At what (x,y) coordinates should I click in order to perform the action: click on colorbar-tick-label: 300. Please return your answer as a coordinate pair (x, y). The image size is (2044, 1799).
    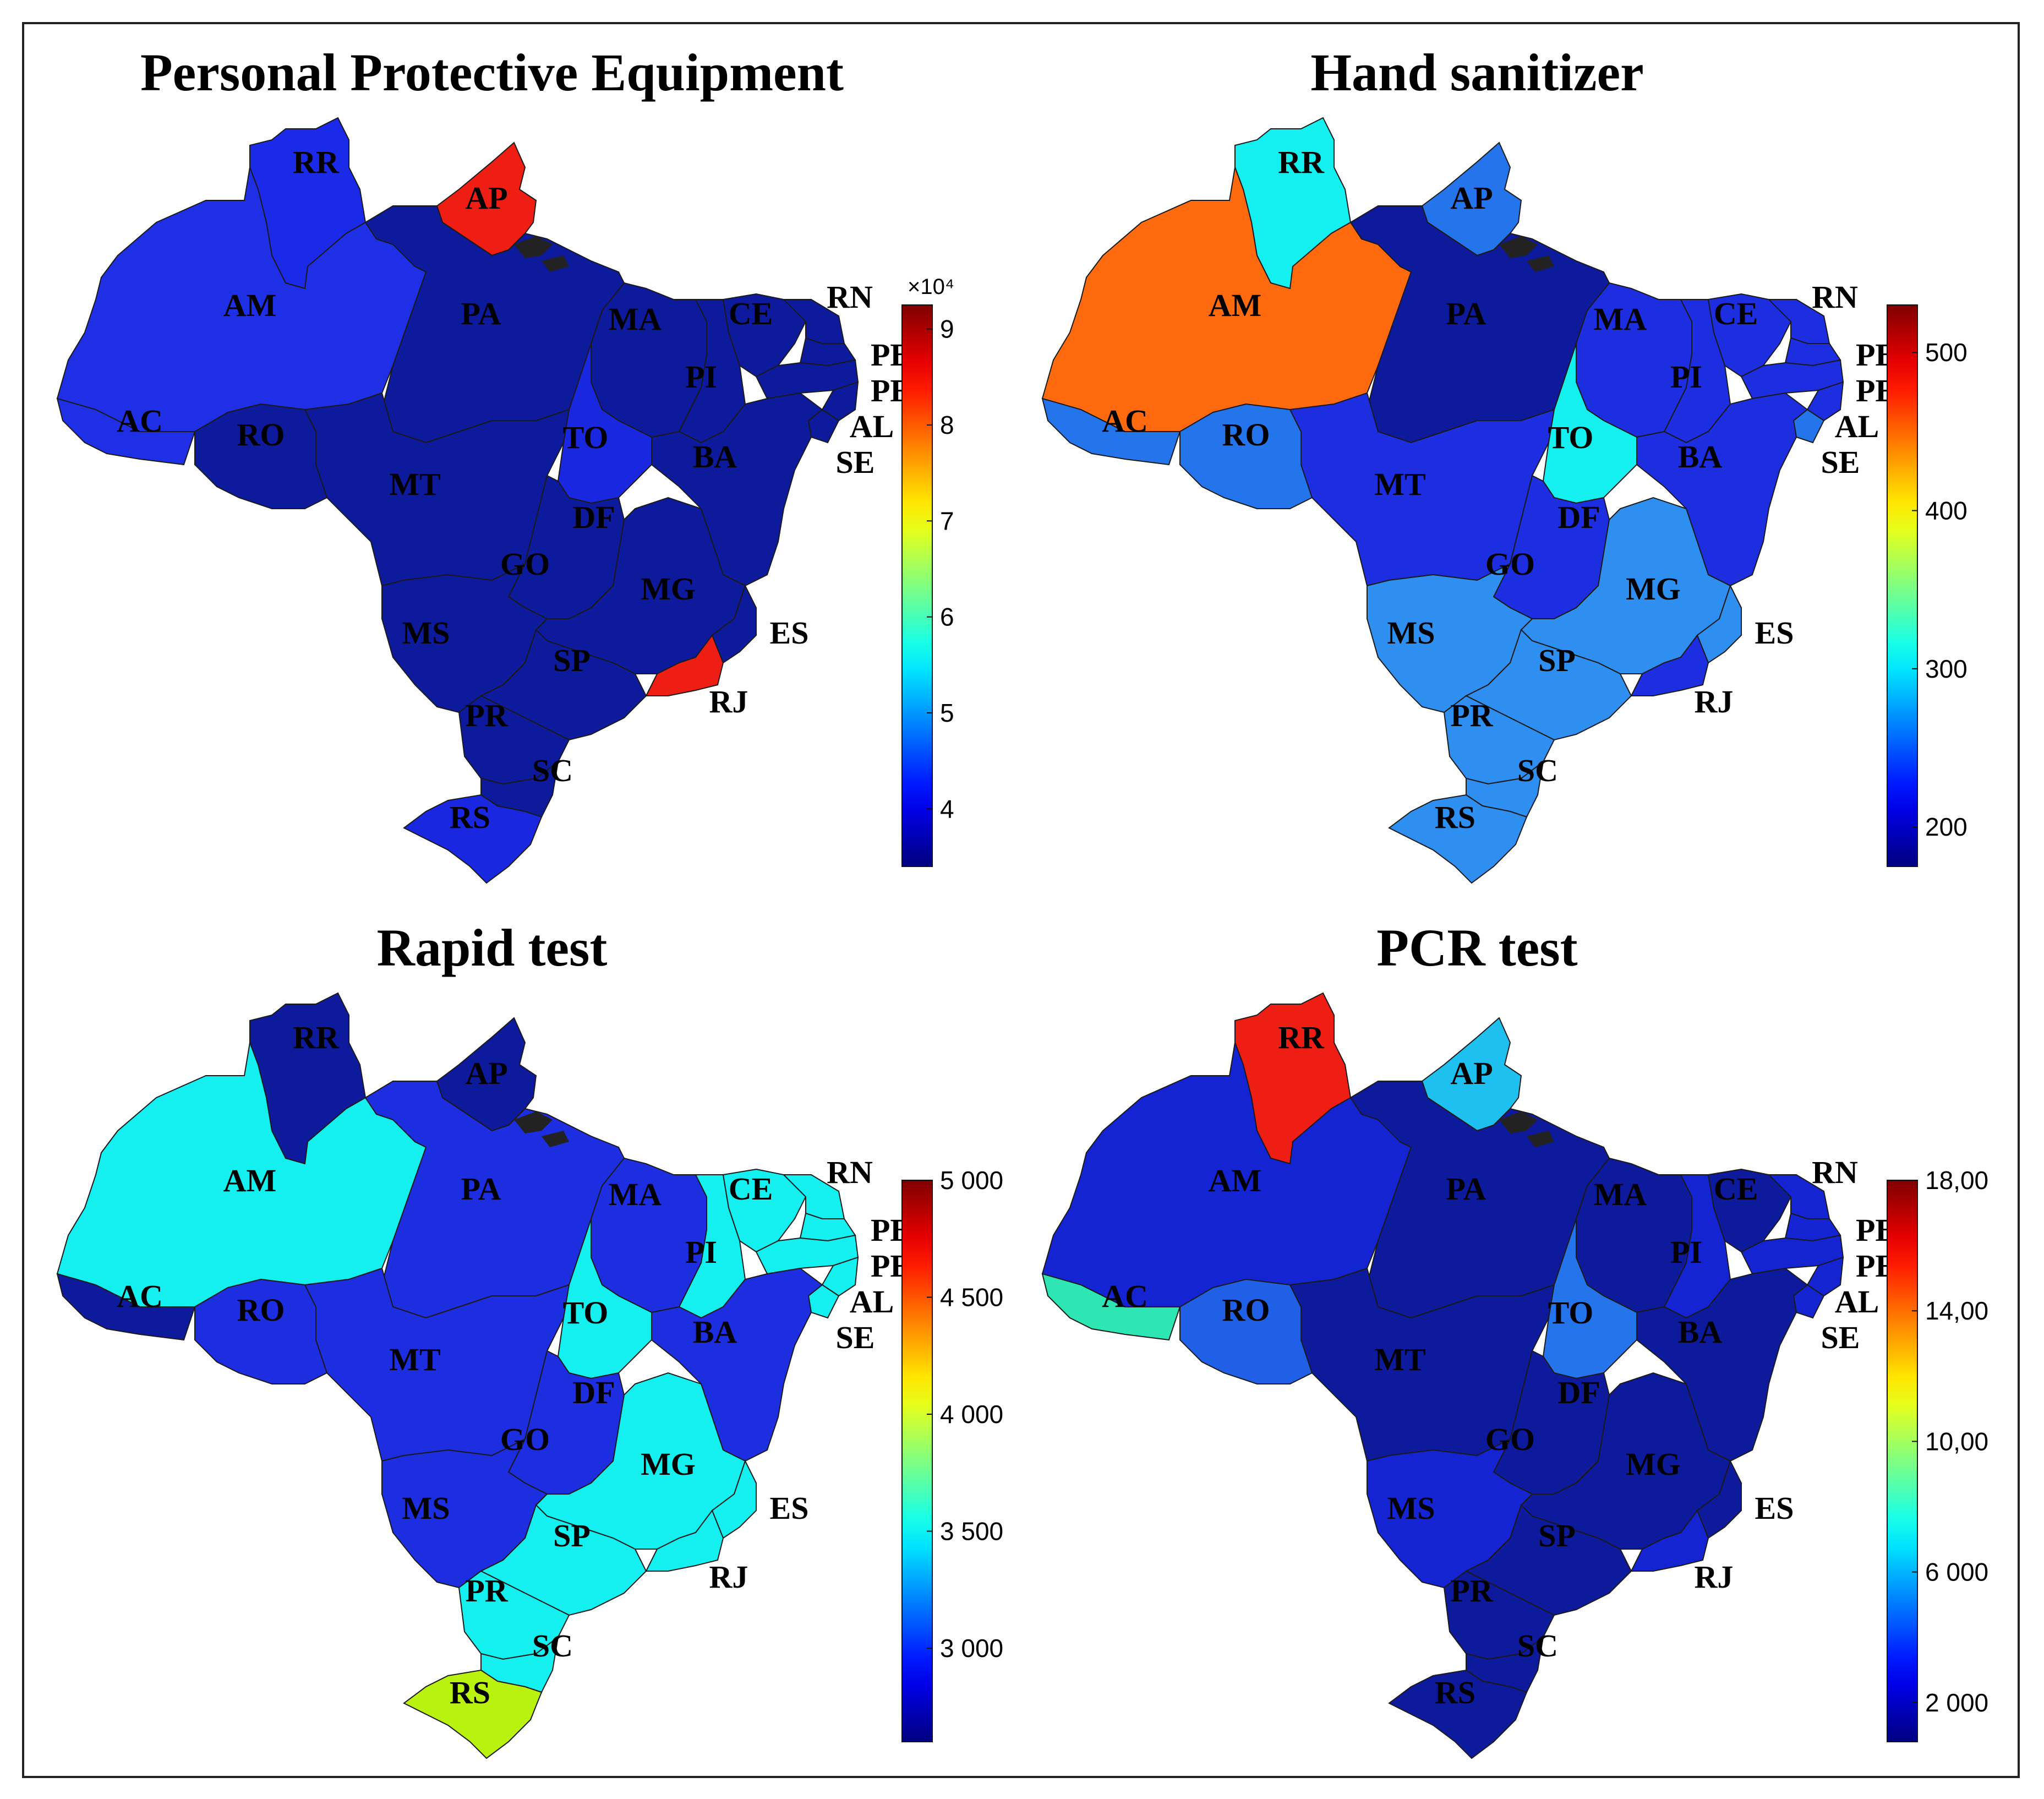
    Looking at the image, I should click on (1947, 669).